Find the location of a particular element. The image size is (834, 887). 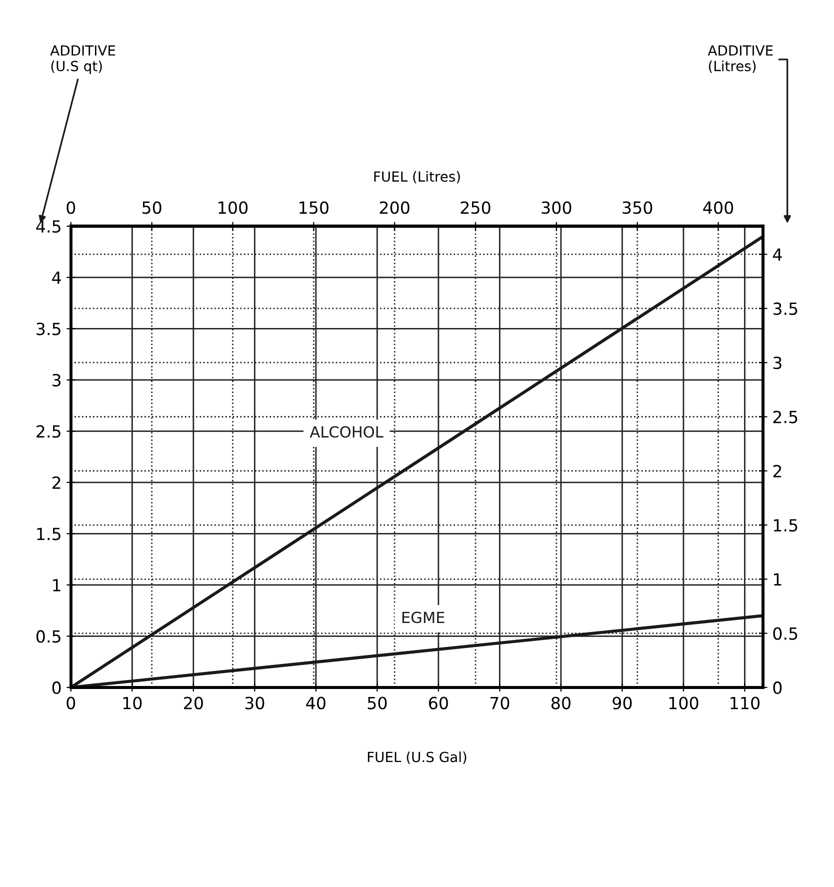

x2-tick-label: 300 is located at coordinates (557, 207).